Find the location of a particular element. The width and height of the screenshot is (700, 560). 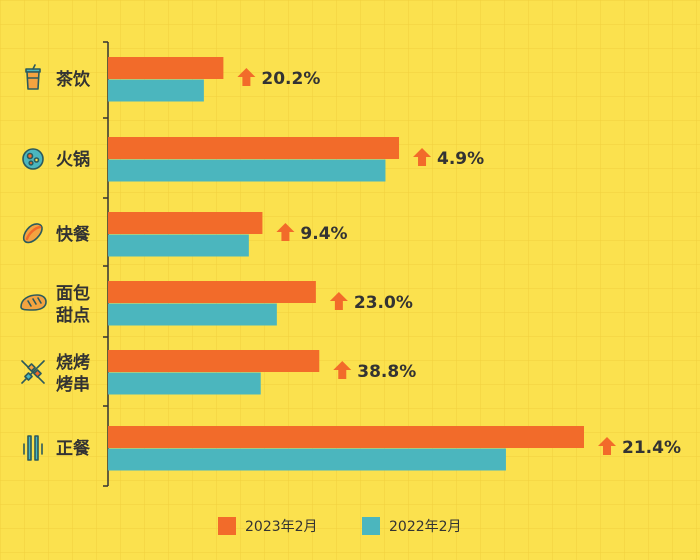

category-label: 面包甜点 is located at coordinates (73, 304).